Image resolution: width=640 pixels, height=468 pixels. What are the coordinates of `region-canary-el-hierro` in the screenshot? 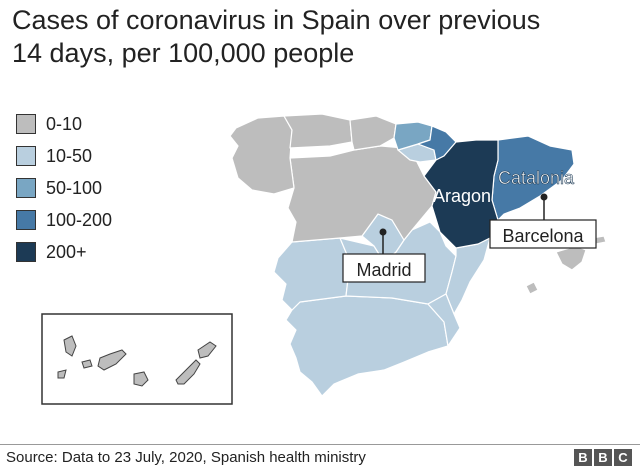 It's located at (62, 374).